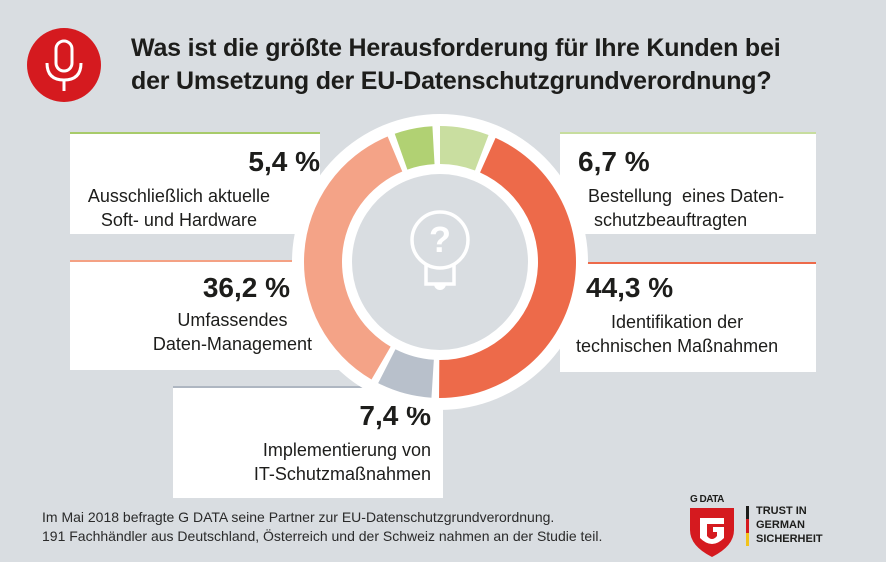 This screenshot has height=562, width=886. I want to click on category-label-line: IT-Schutzmaßnahmen, so click(342, 474).